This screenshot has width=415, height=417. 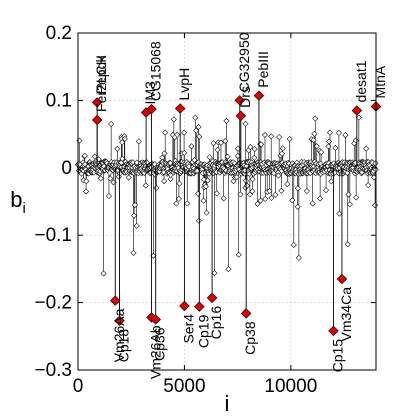 I want to click on label-drs: Drs, so click(x=245, y=97).